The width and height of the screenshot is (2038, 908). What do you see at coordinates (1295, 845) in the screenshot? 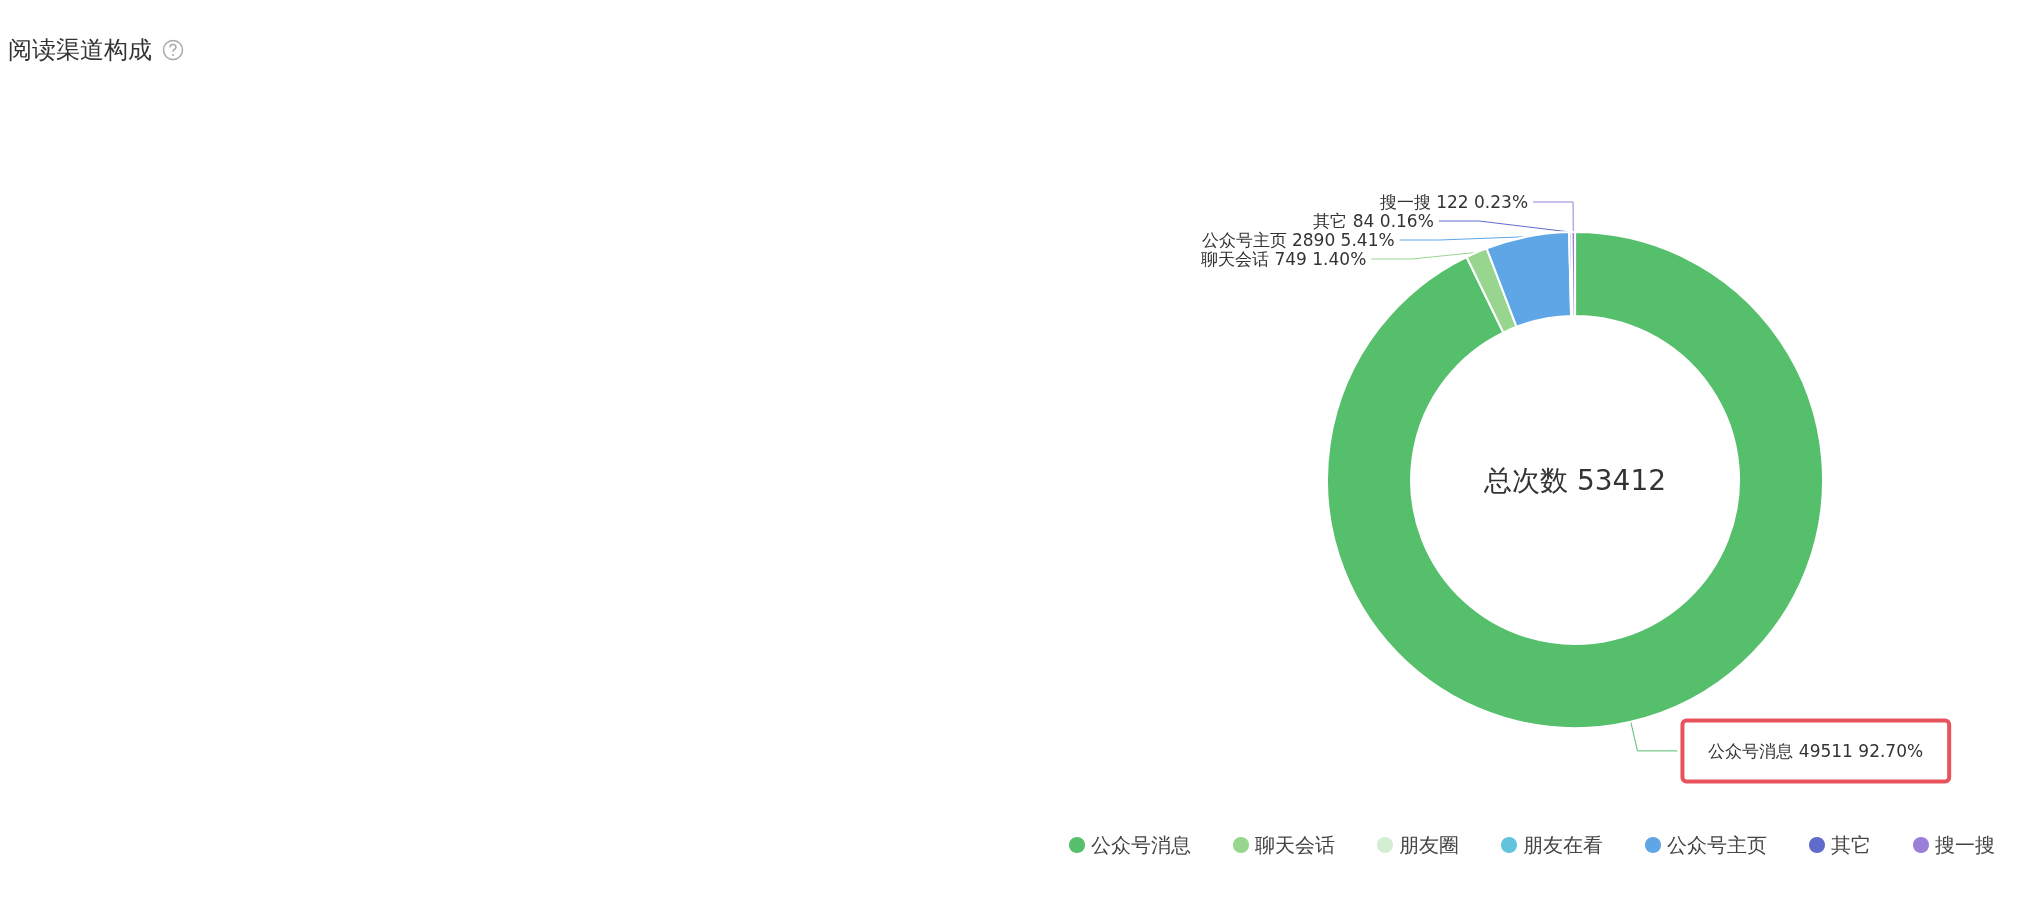
I see `legend-label: 聊天会话` at bounding box center [1295, 845].